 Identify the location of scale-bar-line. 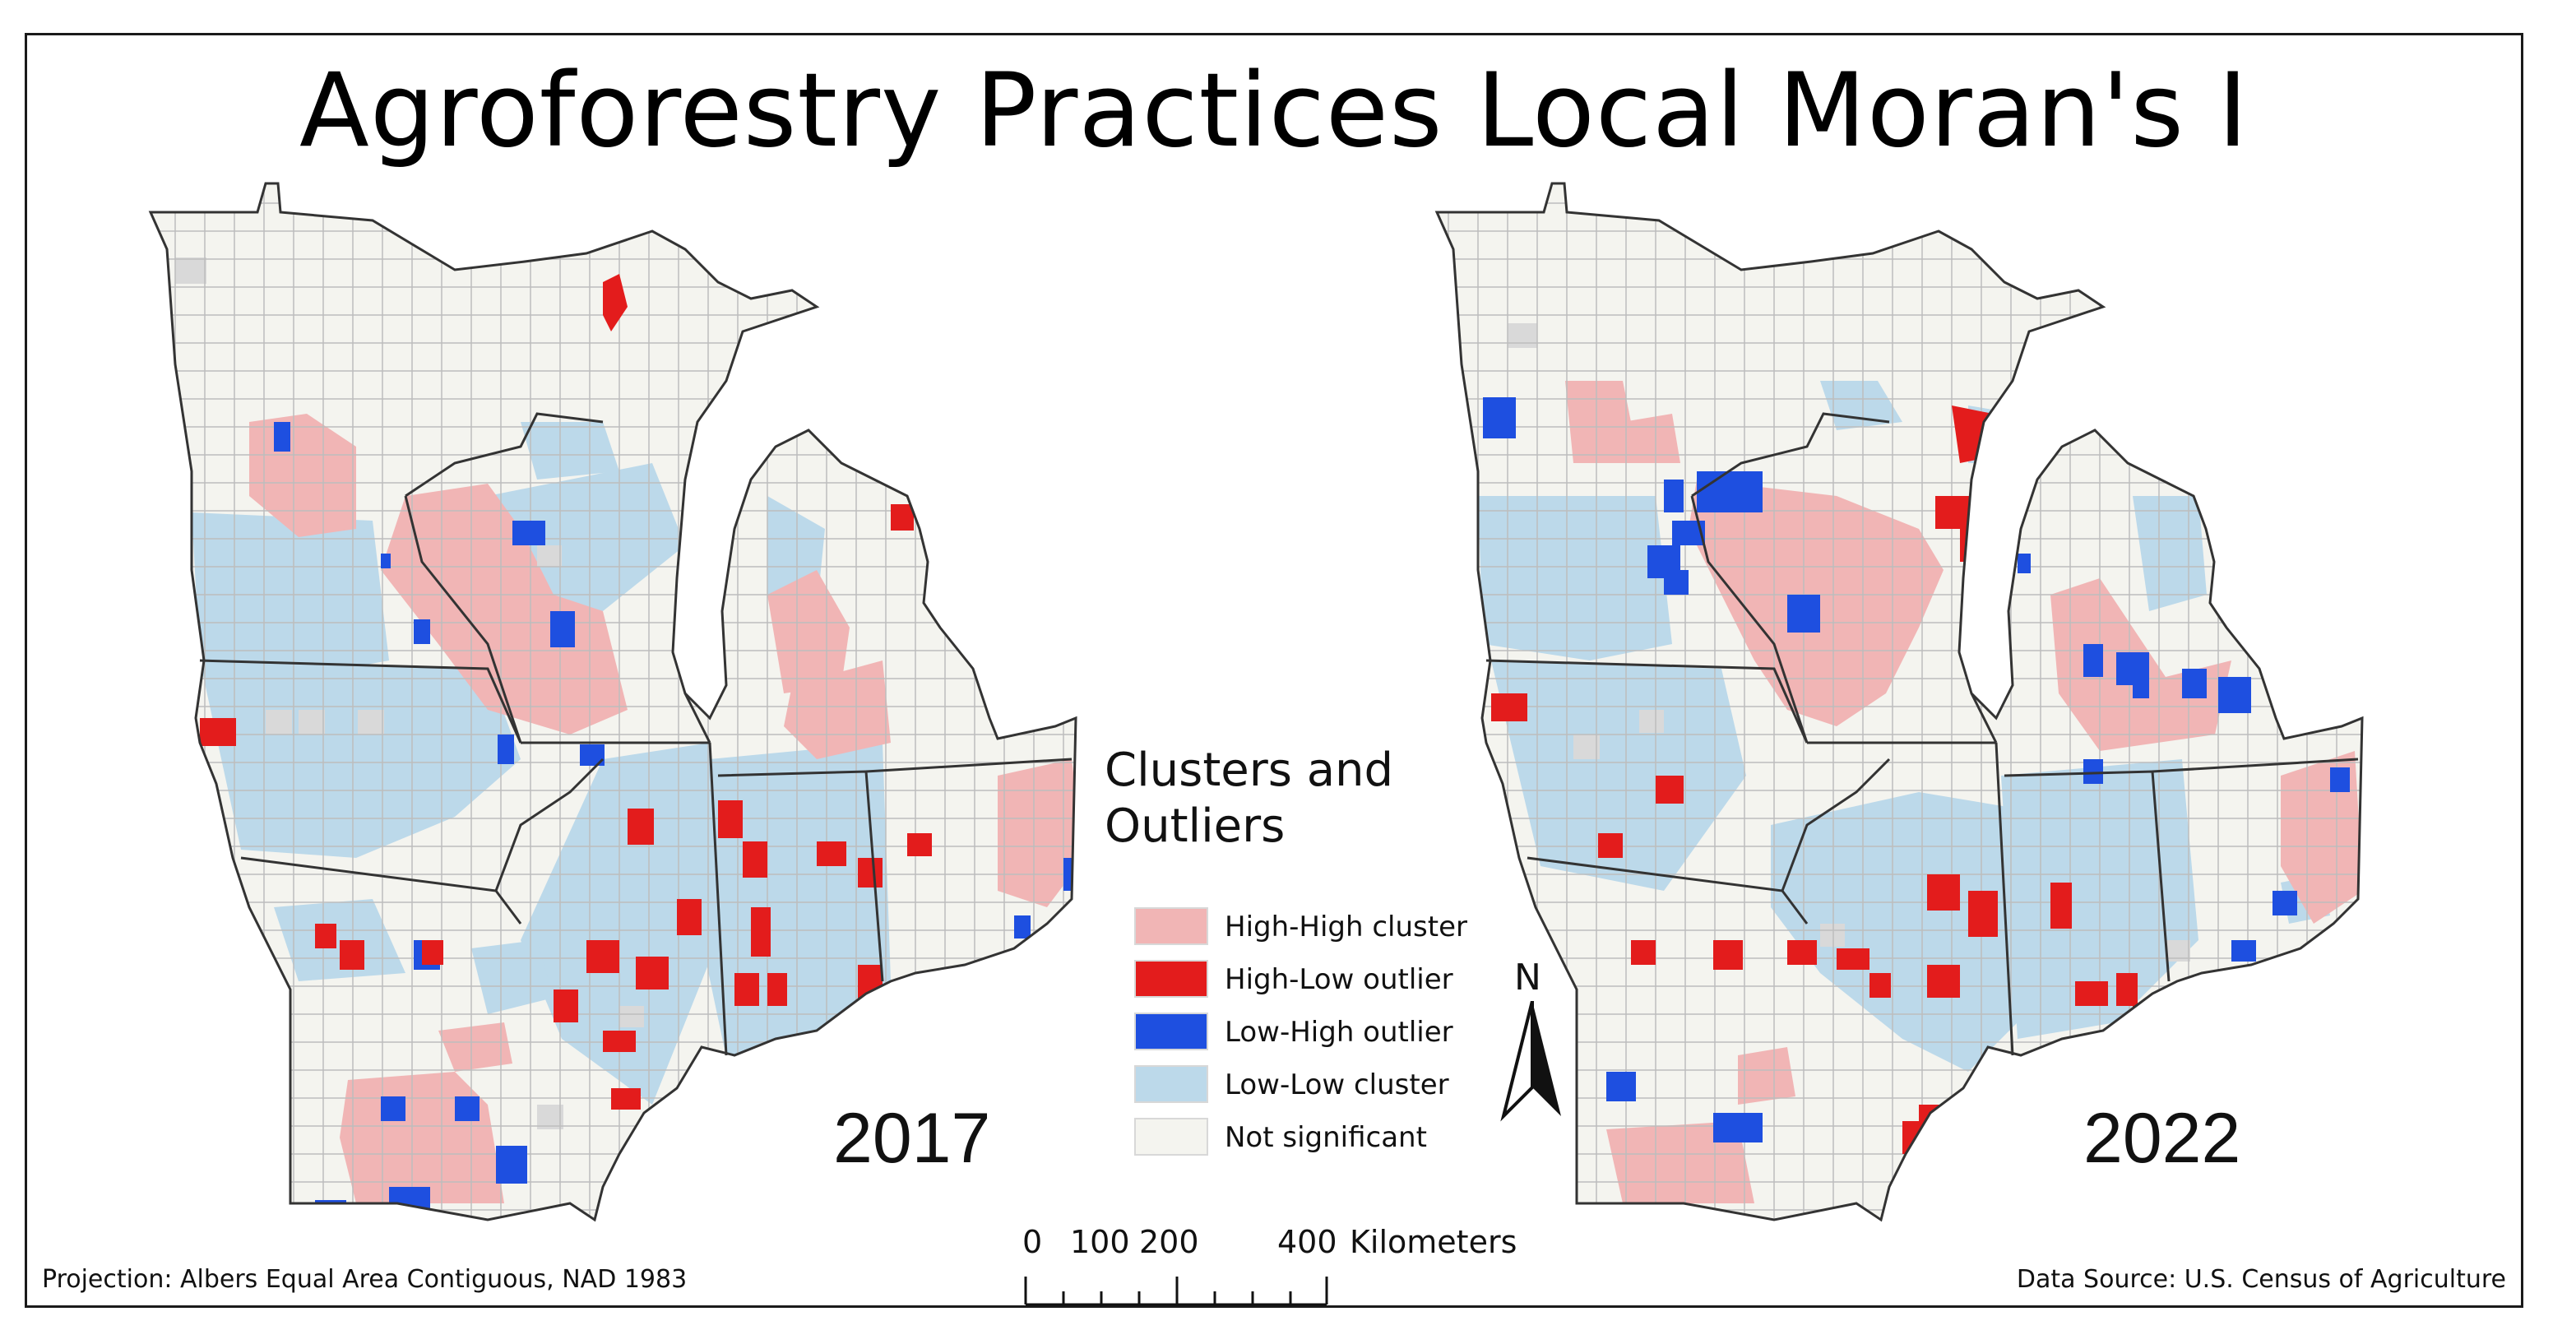
(1176, 1291).